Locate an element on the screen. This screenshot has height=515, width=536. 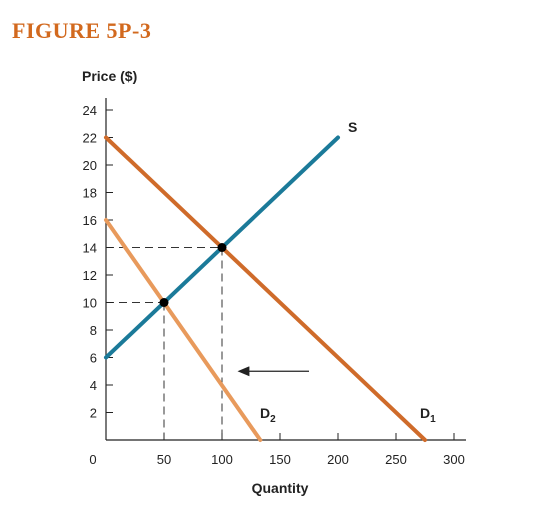
y-tick-label: 10 is located at coordinates (90, 303).